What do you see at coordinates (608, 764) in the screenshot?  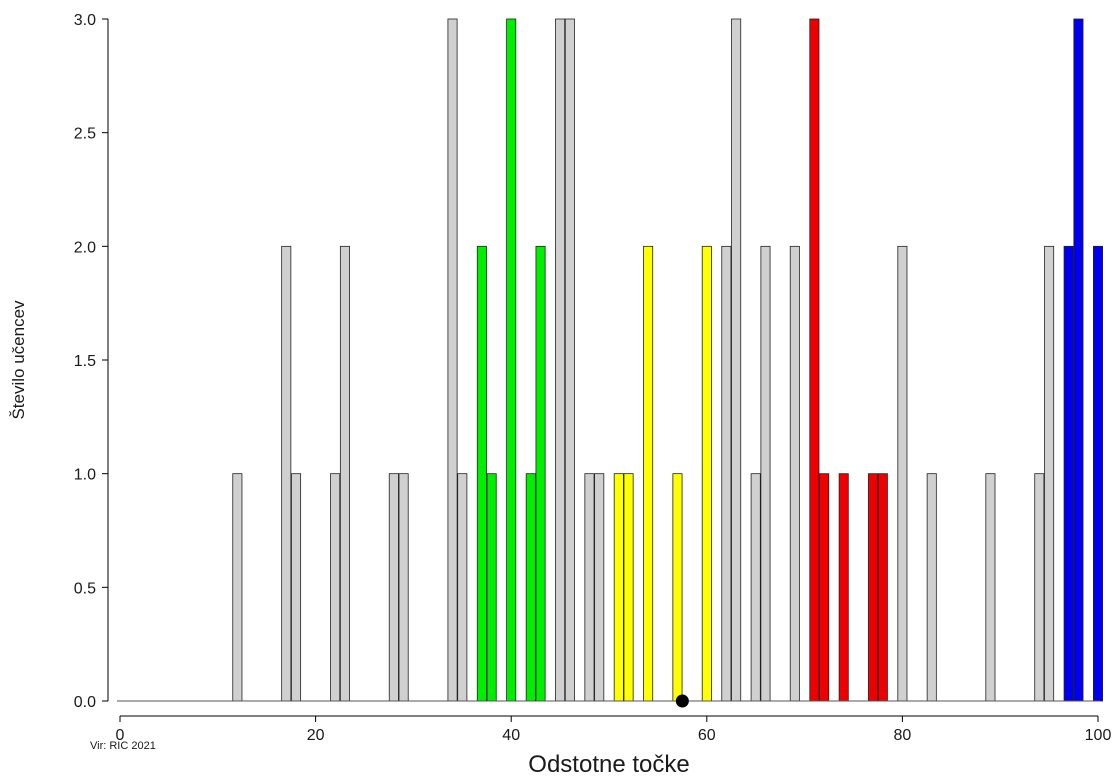 I see `x-axis-title: Odstotne točke` at bounding box center [608, 764].